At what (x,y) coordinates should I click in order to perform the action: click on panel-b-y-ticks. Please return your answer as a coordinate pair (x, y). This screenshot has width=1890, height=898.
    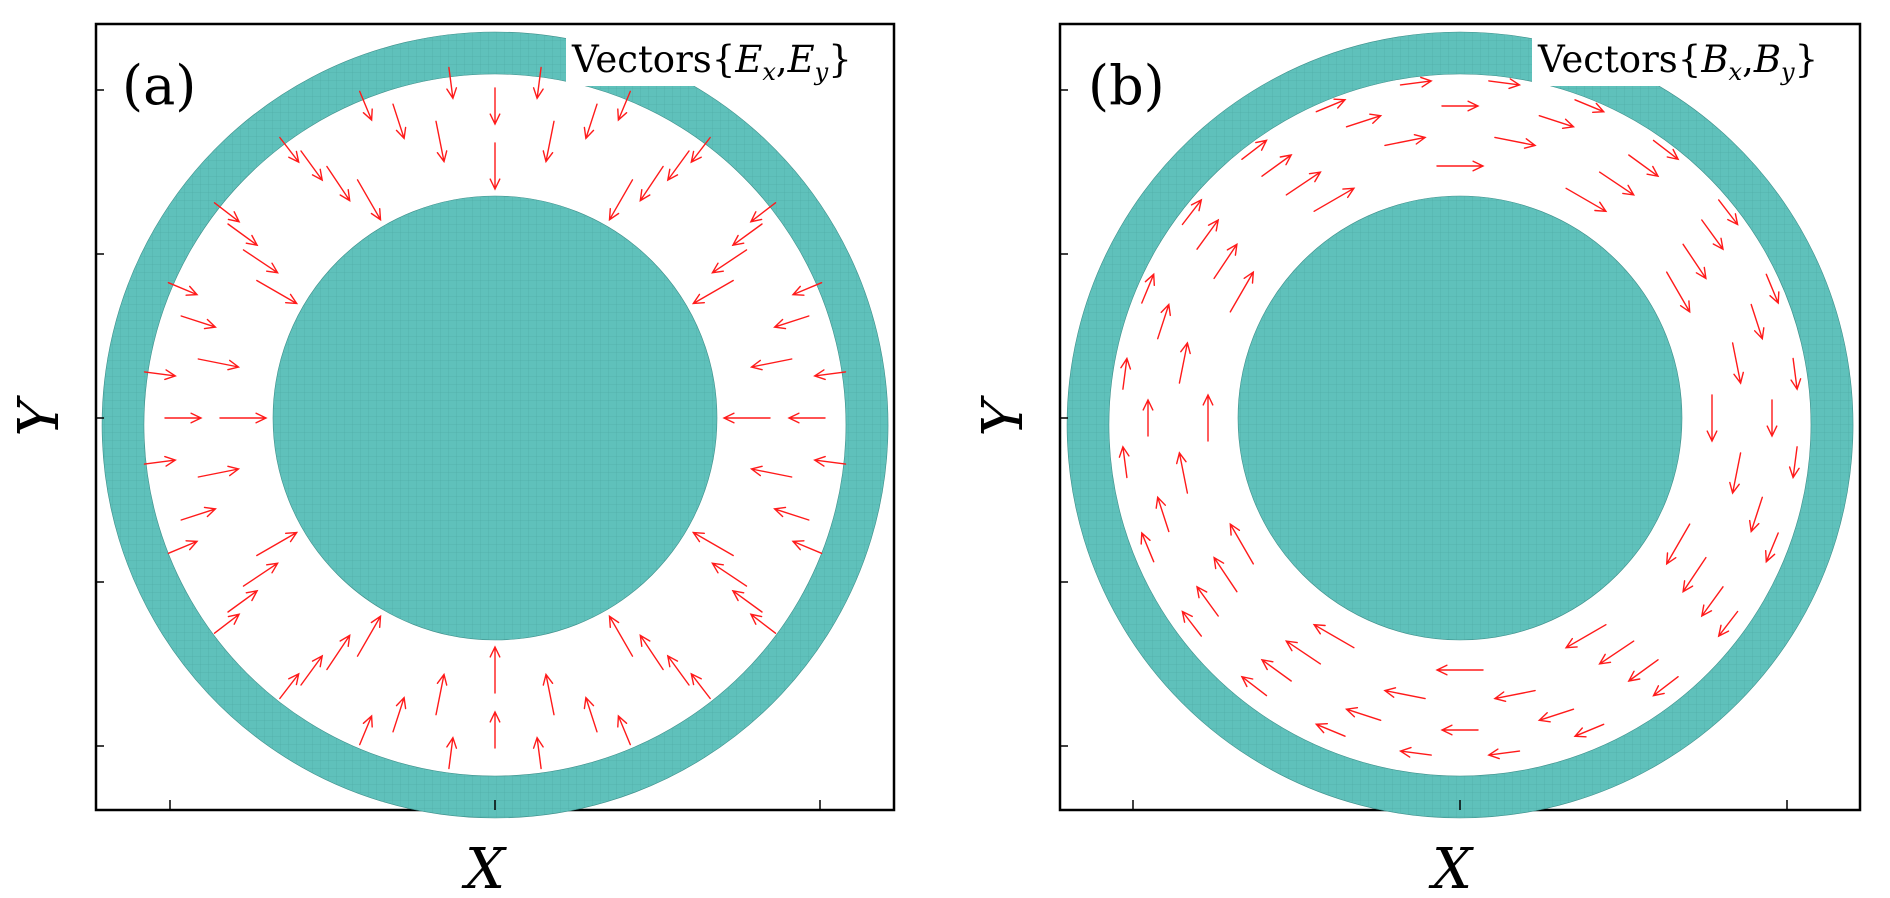
    Looking at the image, I should click on (1064, 418).